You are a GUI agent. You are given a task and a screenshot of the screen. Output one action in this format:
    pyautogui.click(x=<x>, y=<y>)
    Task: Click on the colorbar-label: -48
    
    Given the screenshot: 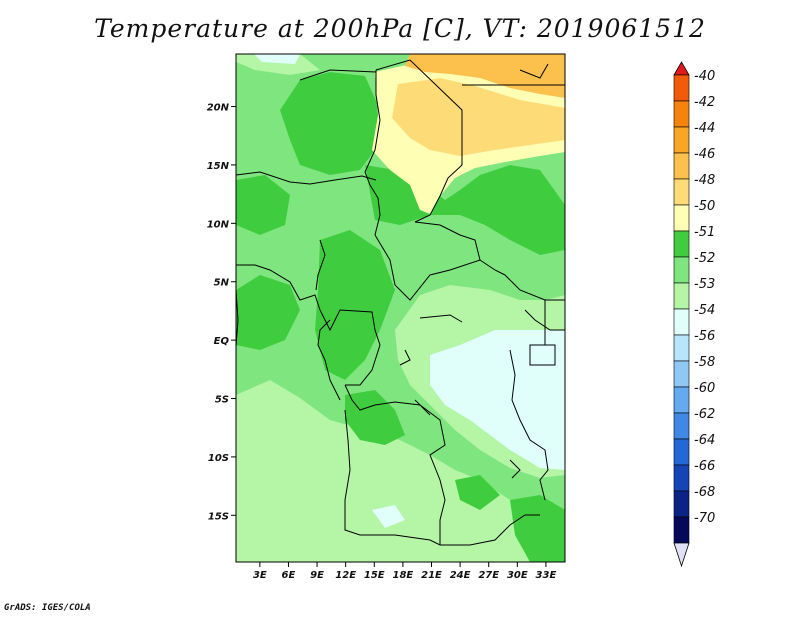 What is the action you would take?
    pyautogui.click(x=704, y=180)
    